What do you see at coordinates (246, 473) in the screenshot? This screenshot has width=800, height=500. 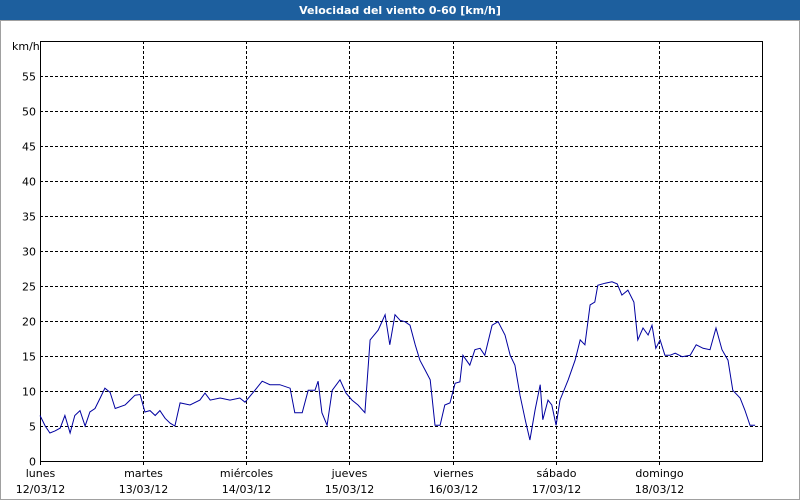 I see `x-tick-label: miércoles` at bounding box center [246, 473].